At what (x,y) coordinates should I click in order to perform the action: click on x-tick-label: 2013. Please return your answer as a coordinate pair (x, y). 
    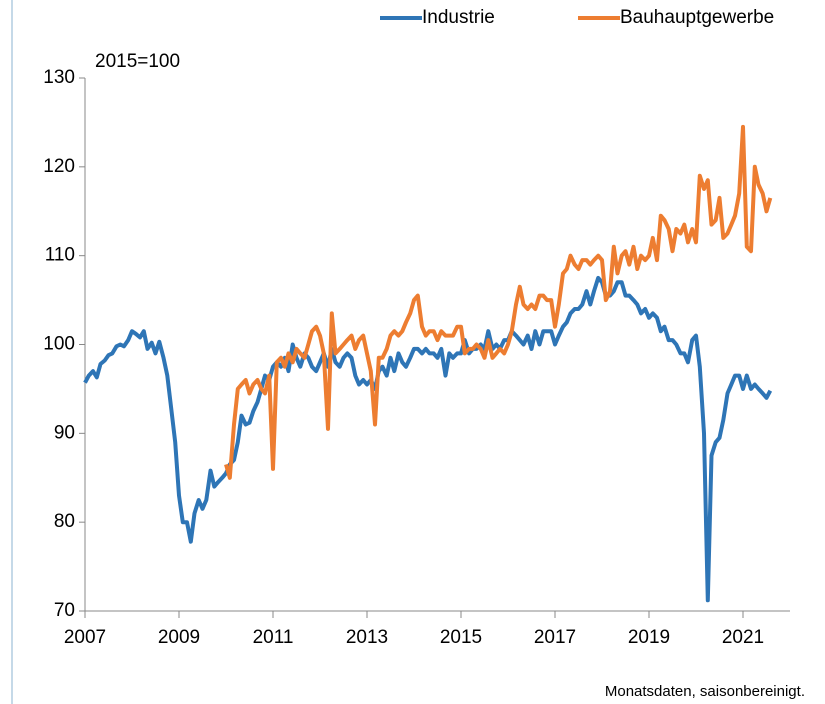
    Looking at the image, I should click on (367, 637).